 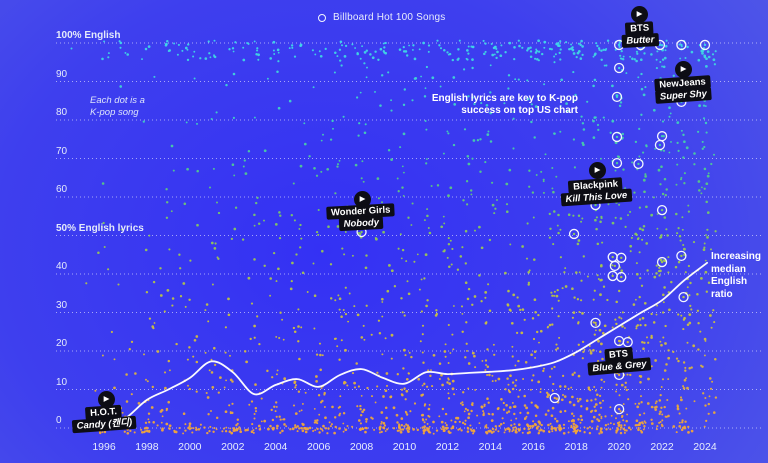 I want to click on y-axis-label: 80, so click(x=62, y=112).